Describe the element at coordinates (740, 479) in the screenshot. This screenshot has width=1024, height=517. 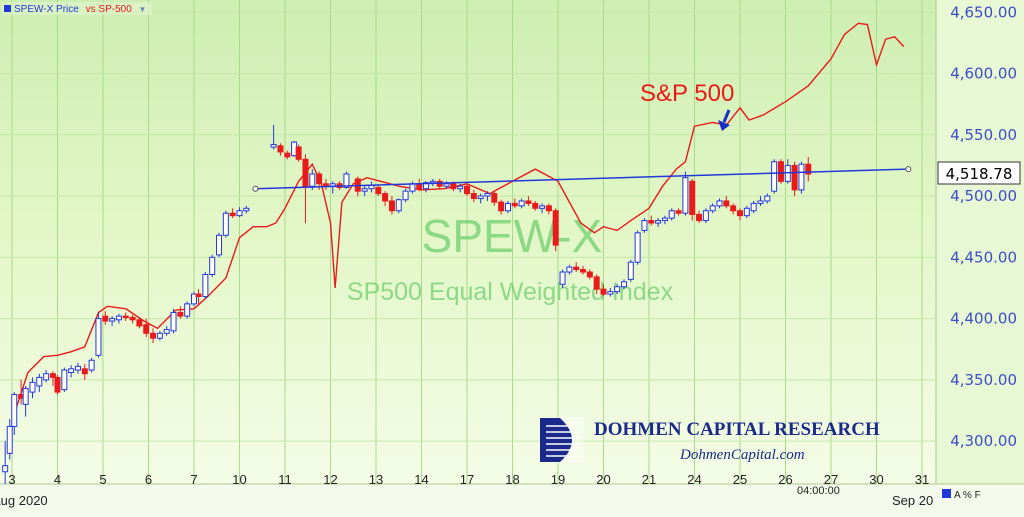
I see `x-tick-label: 25` at that location.